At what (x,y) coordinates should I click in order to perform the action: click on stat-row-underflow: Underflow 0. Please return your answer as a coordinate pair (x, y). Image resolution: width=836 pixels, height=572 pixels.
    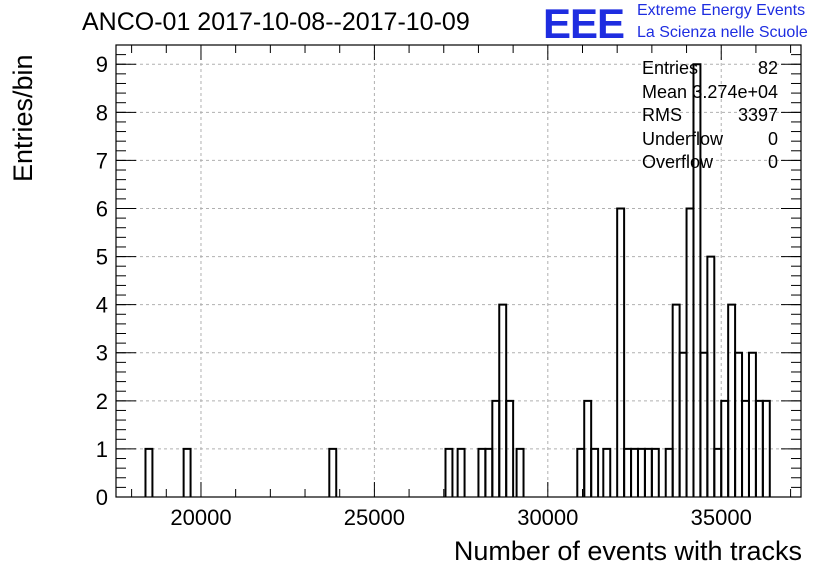
    Looking at the image, I should click on (710, 141).